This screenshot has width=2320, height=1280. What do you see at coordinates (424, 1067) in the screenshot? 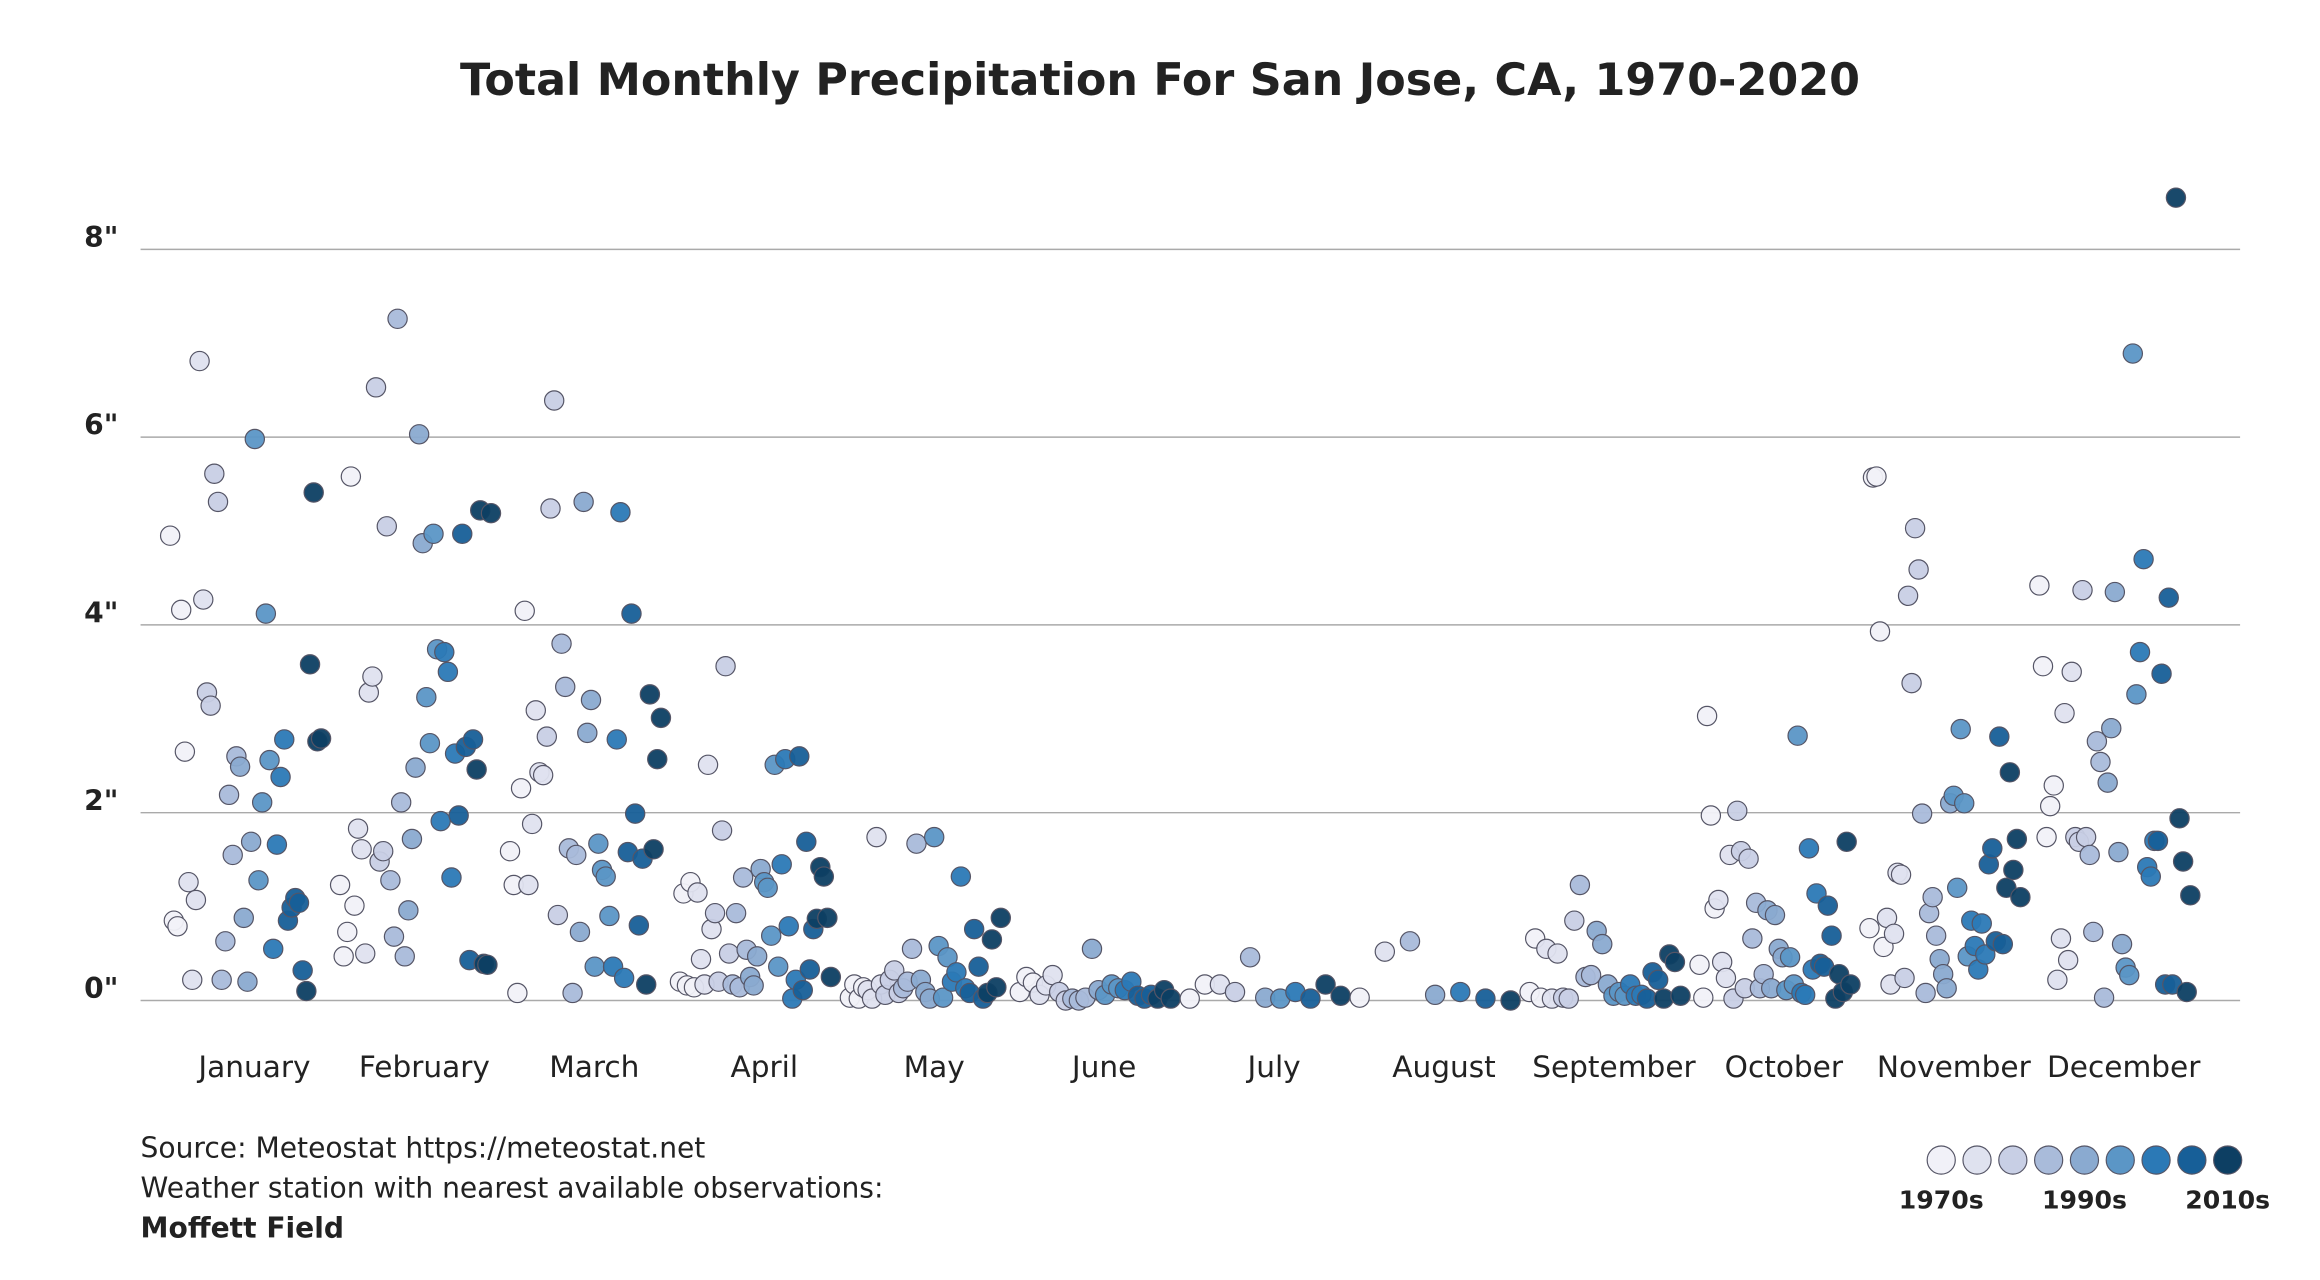
I see `x-tick-label: February` at bounding box center [424, 1067].